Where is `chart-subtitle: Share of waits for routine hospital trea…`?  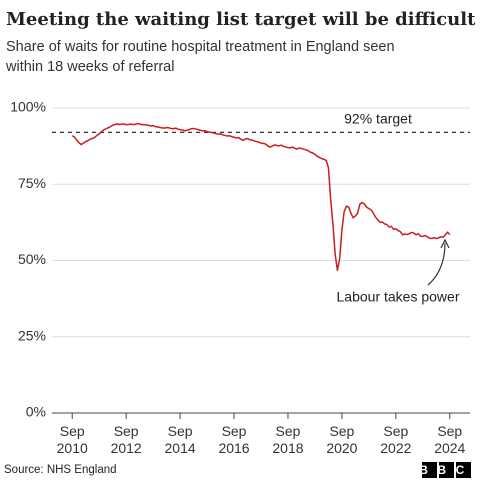 chart-subtitle: Share of waits for routine hospital trea… is located at coordinates (200, 47).